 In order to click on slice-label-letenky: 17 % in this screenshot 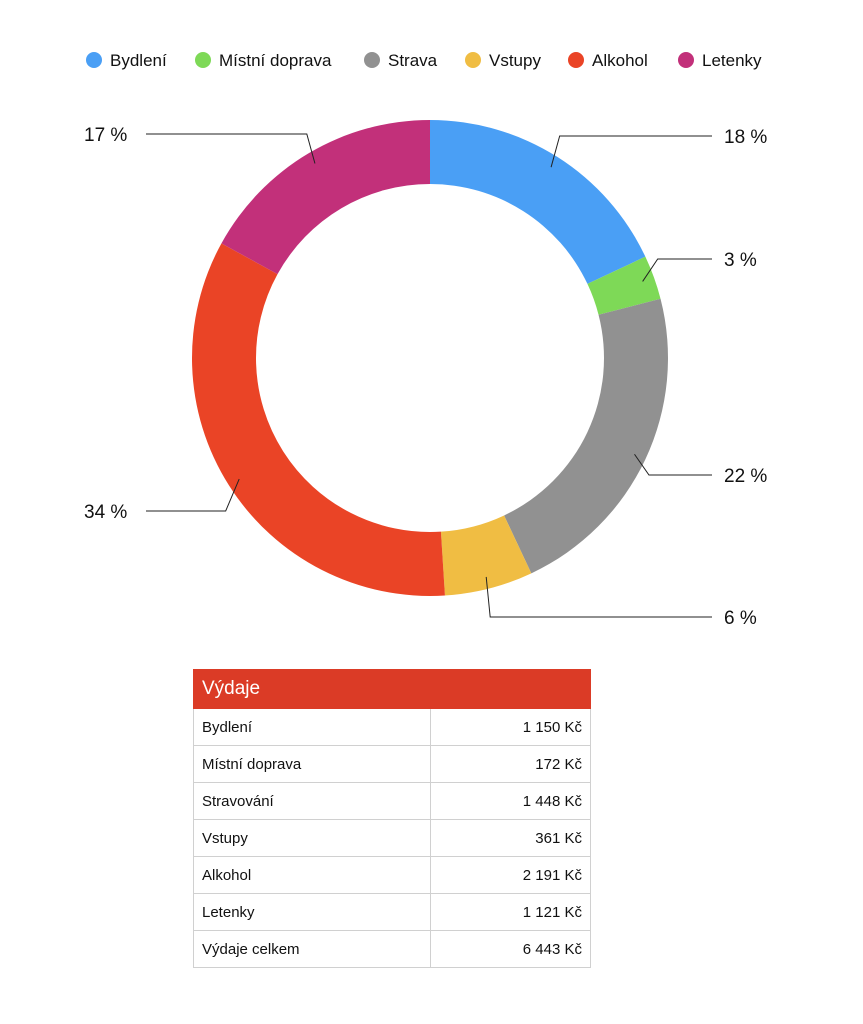, I will do `click(105, 135)`.